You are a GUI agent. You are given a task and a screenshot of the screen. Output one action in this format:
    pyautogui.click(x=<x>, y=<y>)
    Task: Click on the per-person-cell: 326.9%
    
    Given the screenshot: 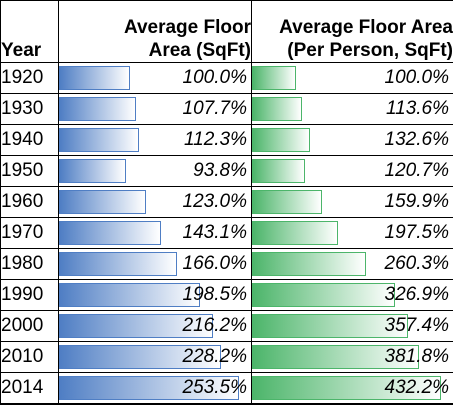 What is the action you would take?
    pyautogui.click(x=352, y=295)
    